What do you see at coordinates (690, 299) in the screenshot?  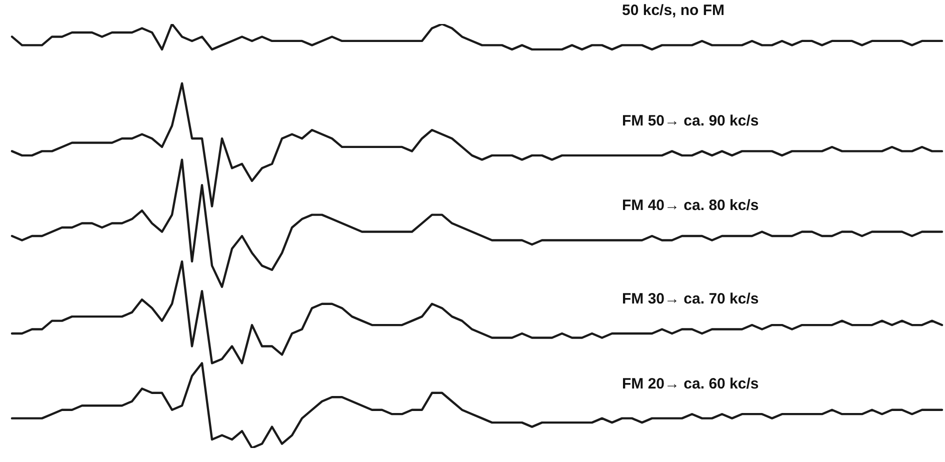 I see `series-label: FM 30→ ca. 70 kc/s` at bounding box center [690, 299].